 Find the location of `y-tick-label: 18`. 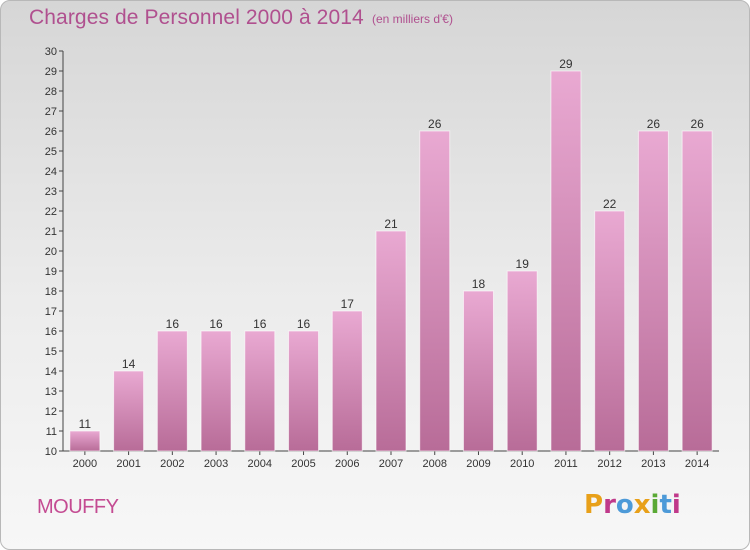

y-tick-label: 18 is located at coordinates (51, 292).